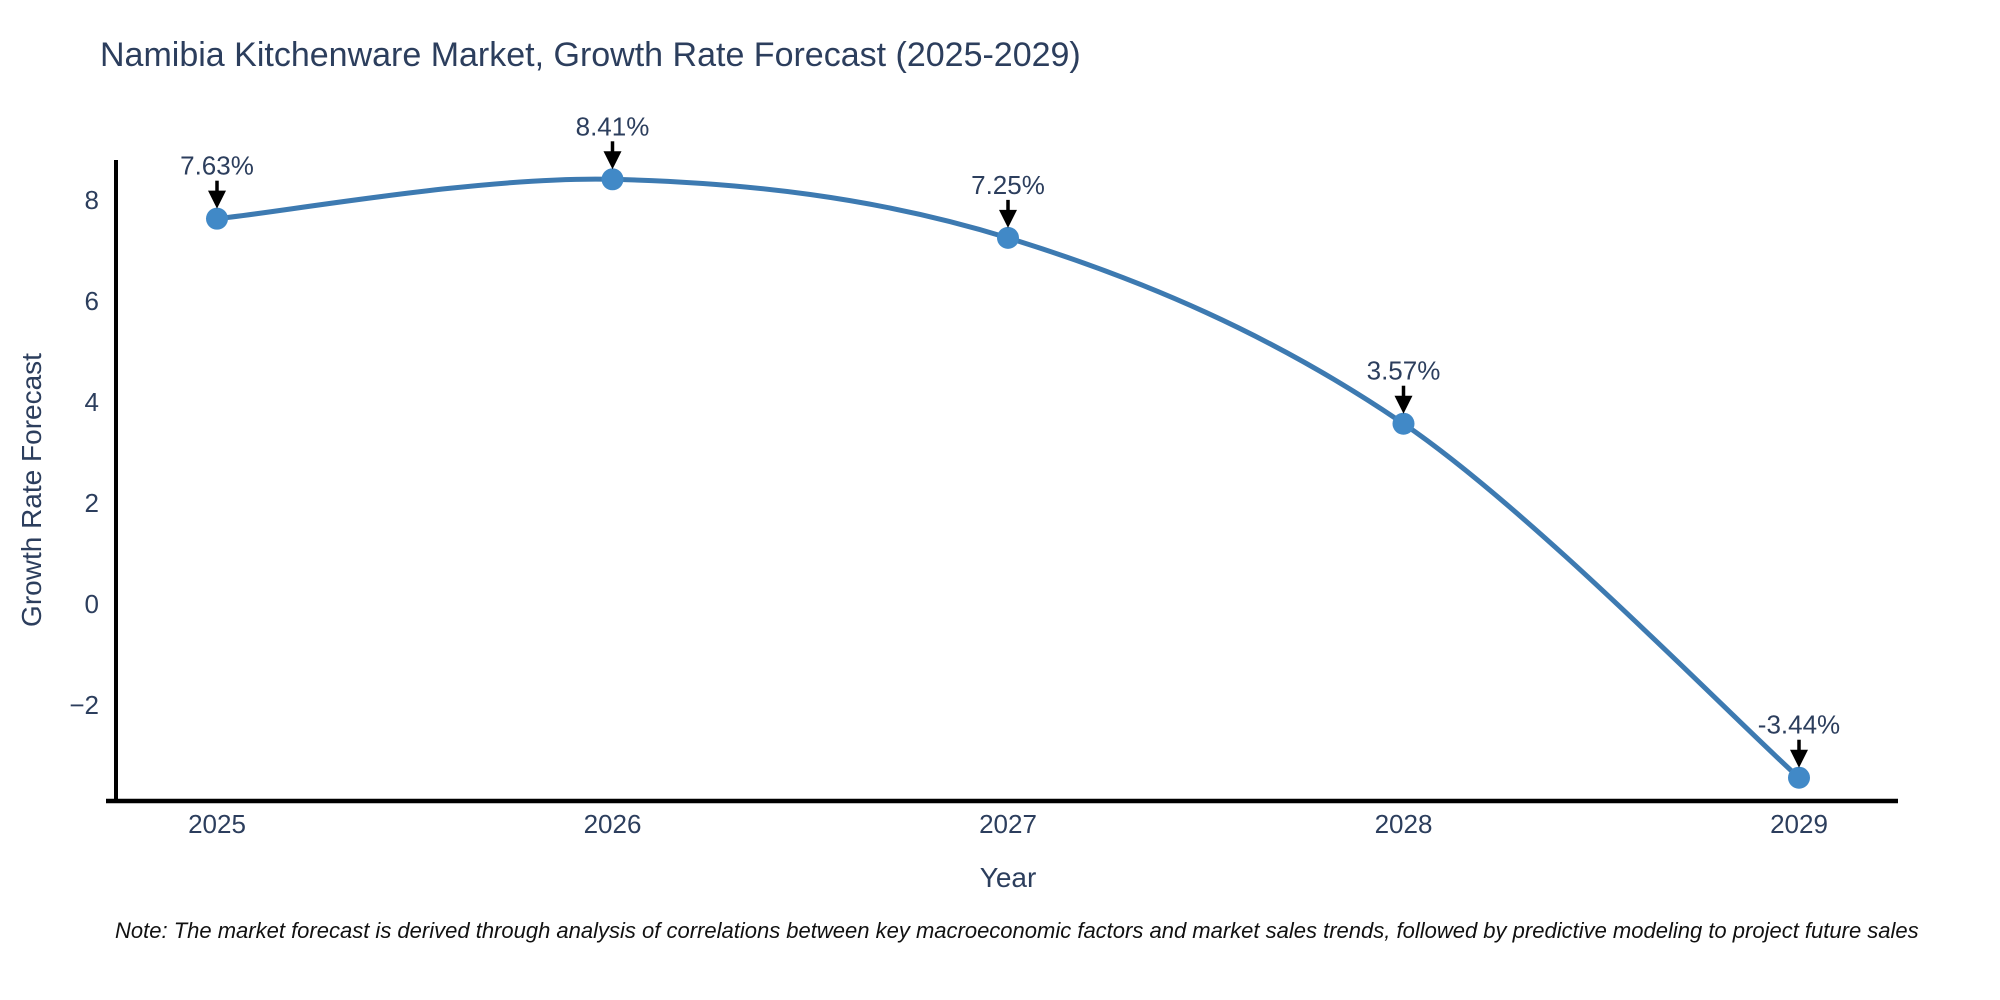 This screenshot has height=1000, width=2000. I want to click on data-point-2029, so click(1799, 777).